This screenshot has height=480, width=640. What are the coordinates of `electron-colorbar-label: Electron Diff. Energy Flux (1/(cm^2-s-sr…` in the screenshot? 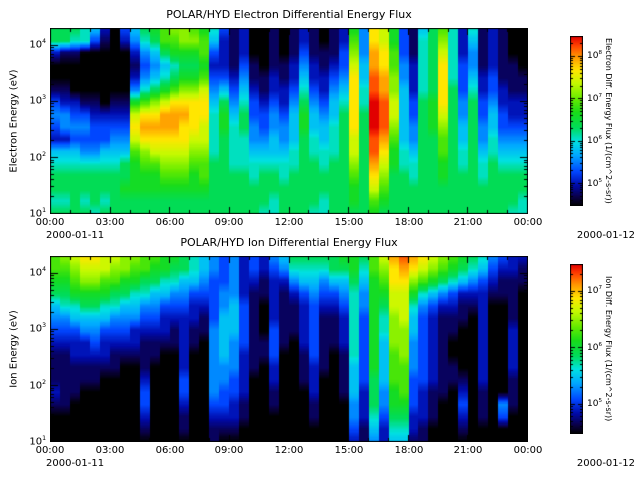 It's located at (608, 121).